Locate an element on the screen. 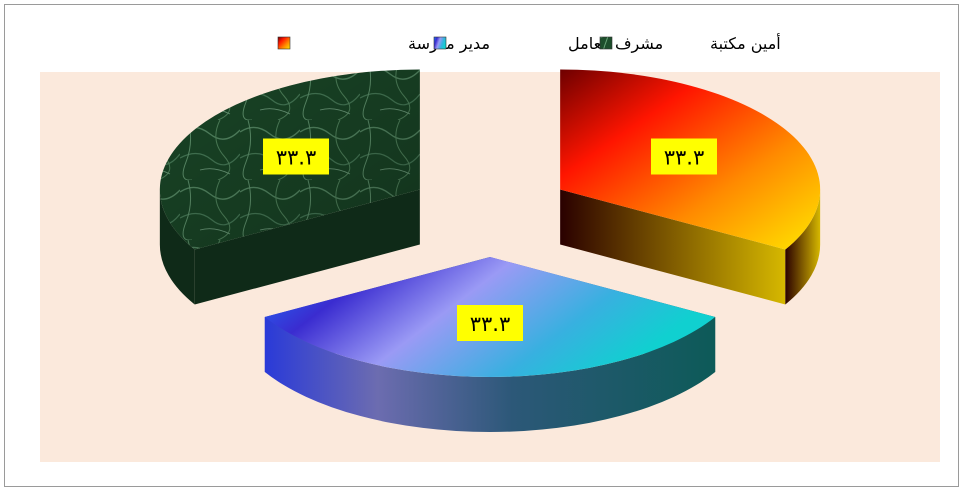 The image size is (963, 491). legend-label: مدير مدرسة is located at coordinates (449, 44).